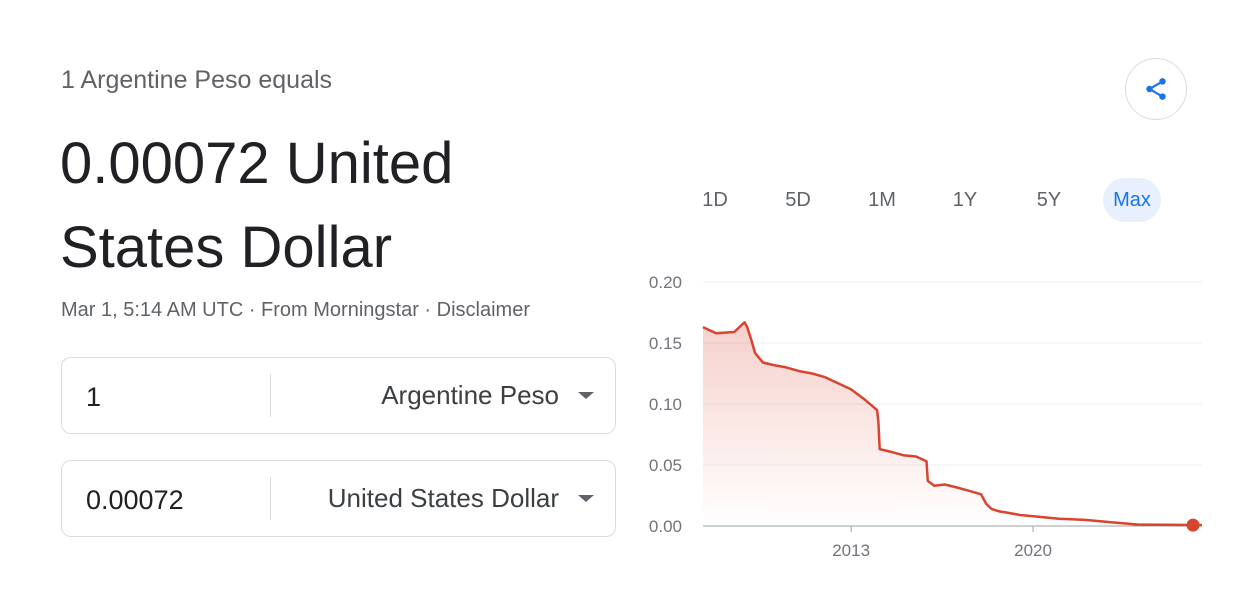 Image resolution: width=1257 pixels, height=598 pixels. Describe the element at coordinates (665, 282) in the screenshot. I see `y-tick-label: 0.20` at that location.